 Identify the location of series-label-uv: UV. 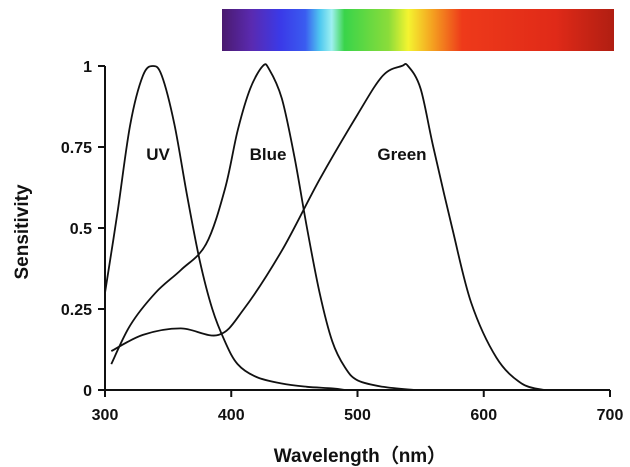
(158, 154).